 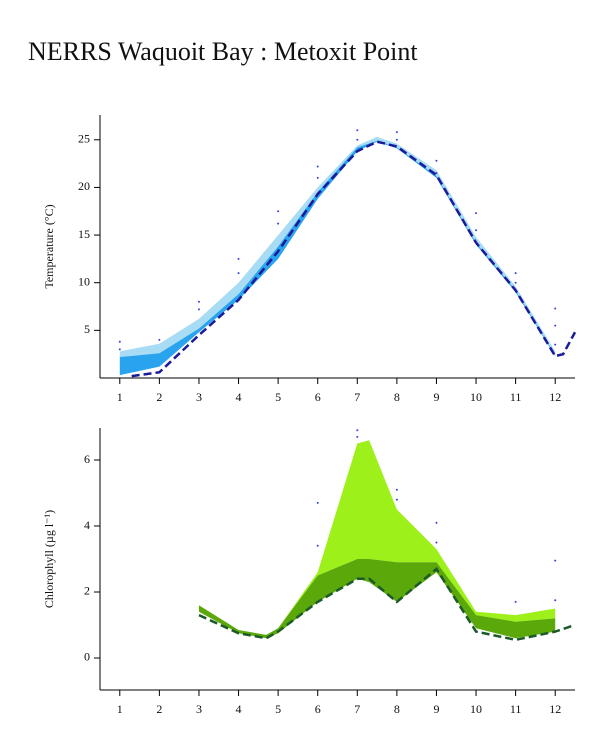 What do you see at coordinates (387, 604) in the screenshot?
I see `dashed-line` at bounding box center [387, 604].